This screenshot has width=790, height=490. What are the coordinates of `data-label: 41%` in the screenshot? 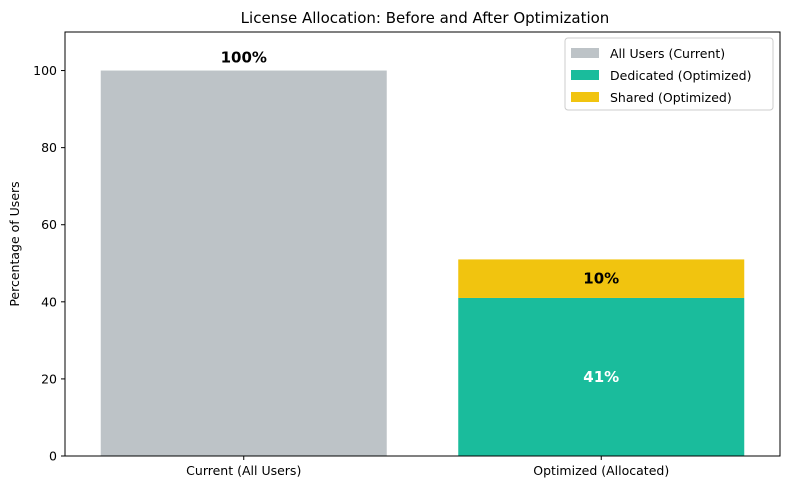 It's located at (601, 377).